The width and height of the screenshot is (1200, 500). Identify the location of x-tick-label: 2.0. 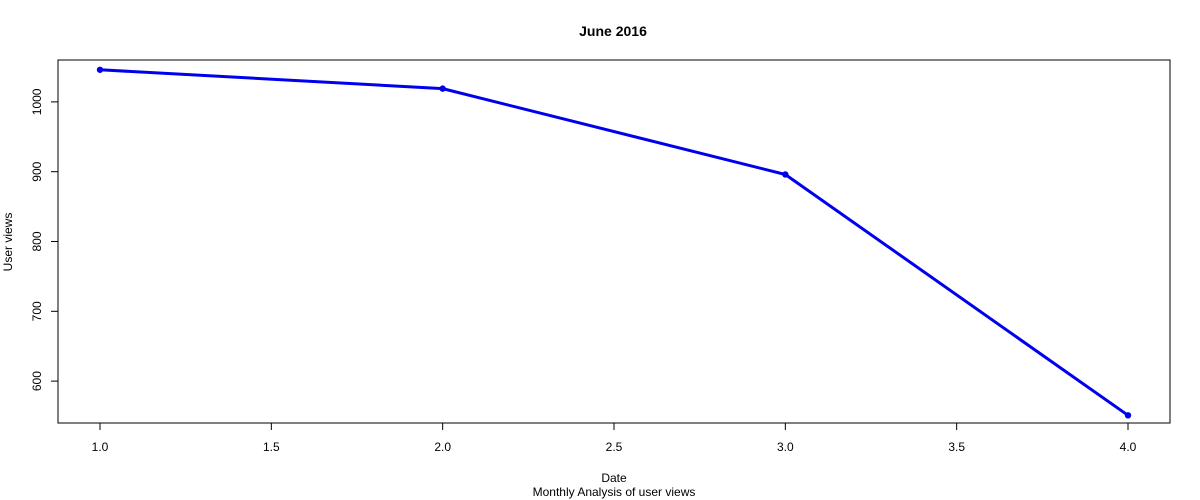
(442, 447).